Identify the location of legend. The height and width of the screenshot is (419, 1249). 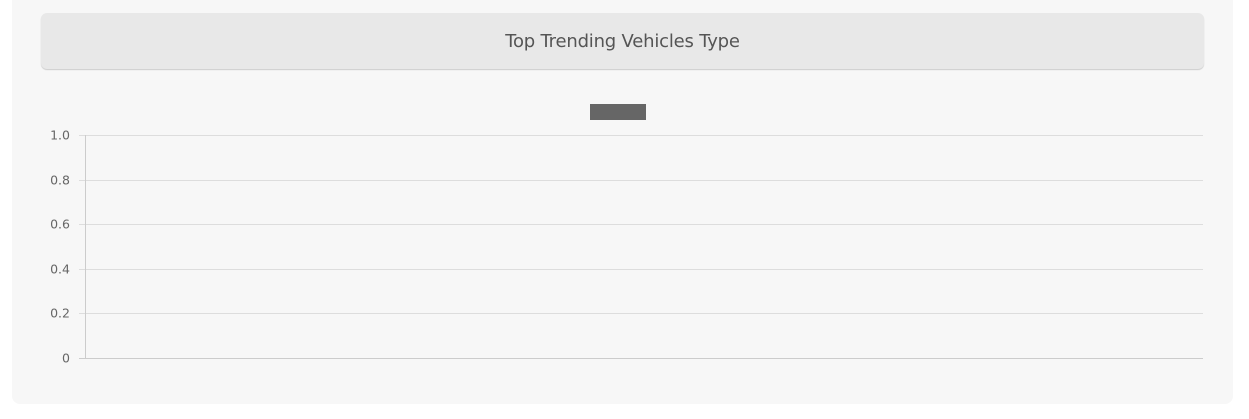
(618, 112).